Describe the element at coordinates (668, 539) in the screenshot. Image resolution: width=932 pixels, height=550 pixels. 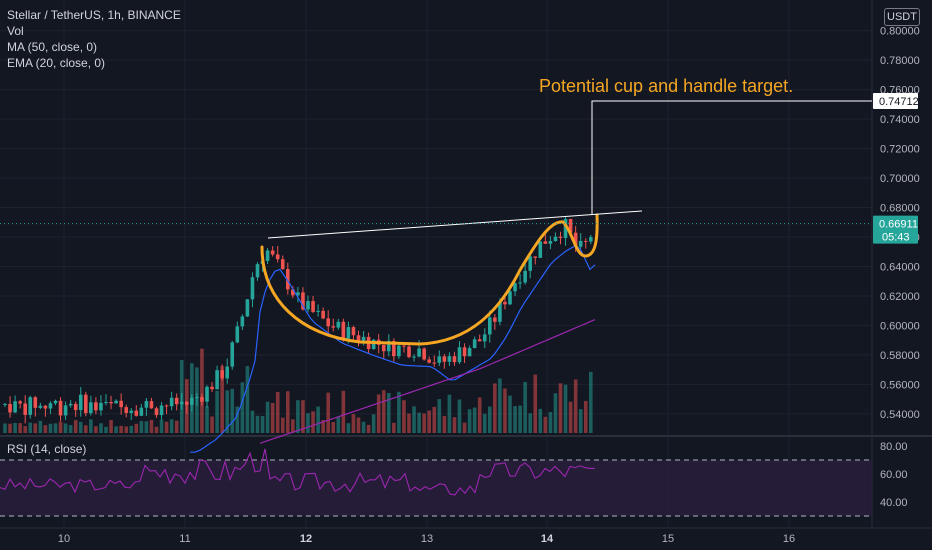
I see `x-tick-label: 15` at that location.